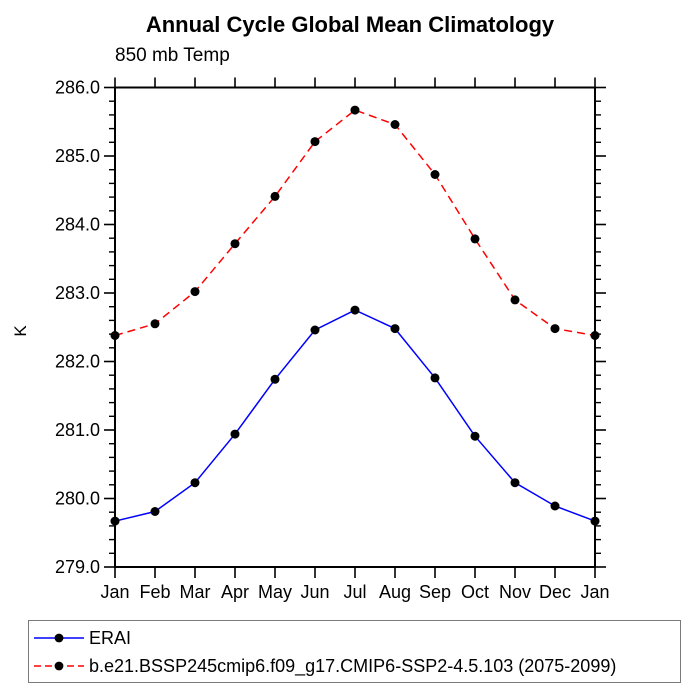  What do you see at coordinates (354, 592) in the screenshot?
I see `x-tick-label: Jul` at bounding box center [354, 592].